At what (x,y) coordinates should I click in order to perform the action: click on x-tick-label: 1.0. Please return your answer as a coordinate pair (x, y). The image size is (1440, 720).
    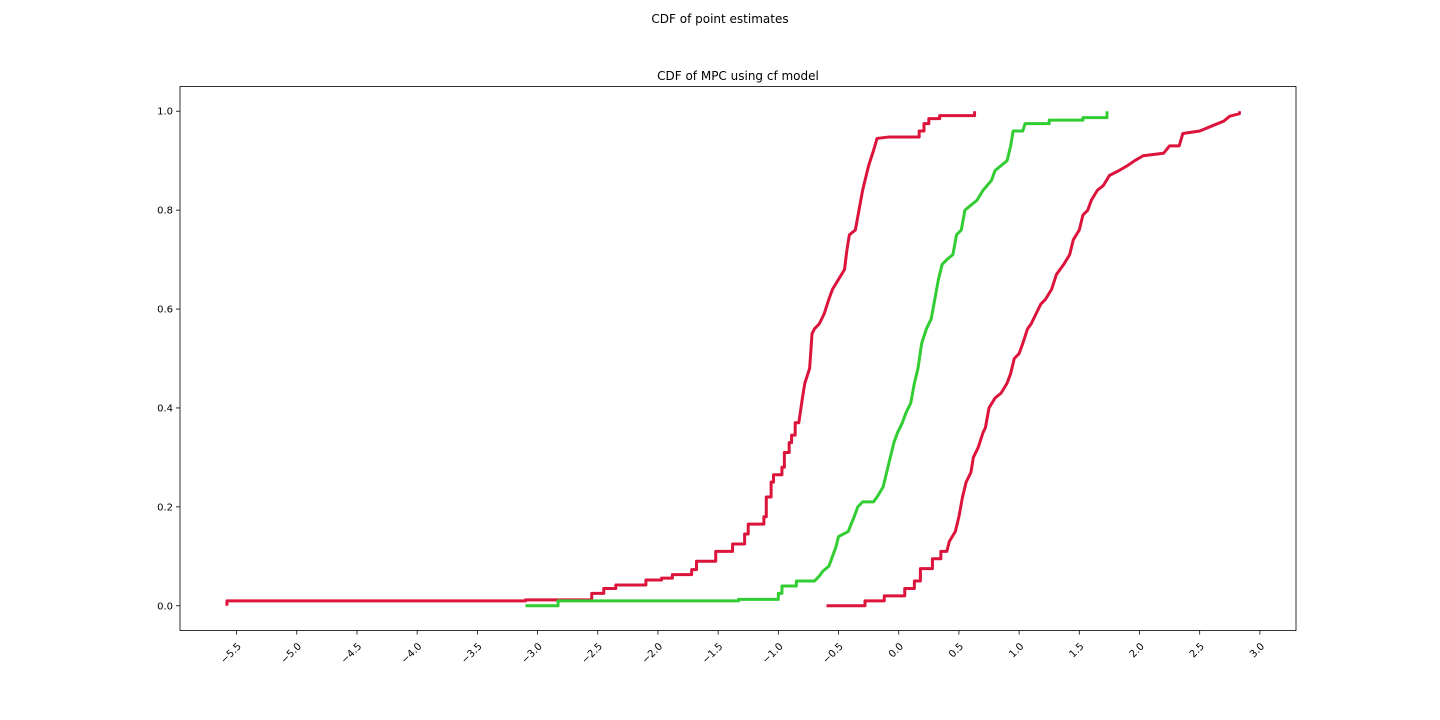
    Looking at the image, I should click on (1016, 650).